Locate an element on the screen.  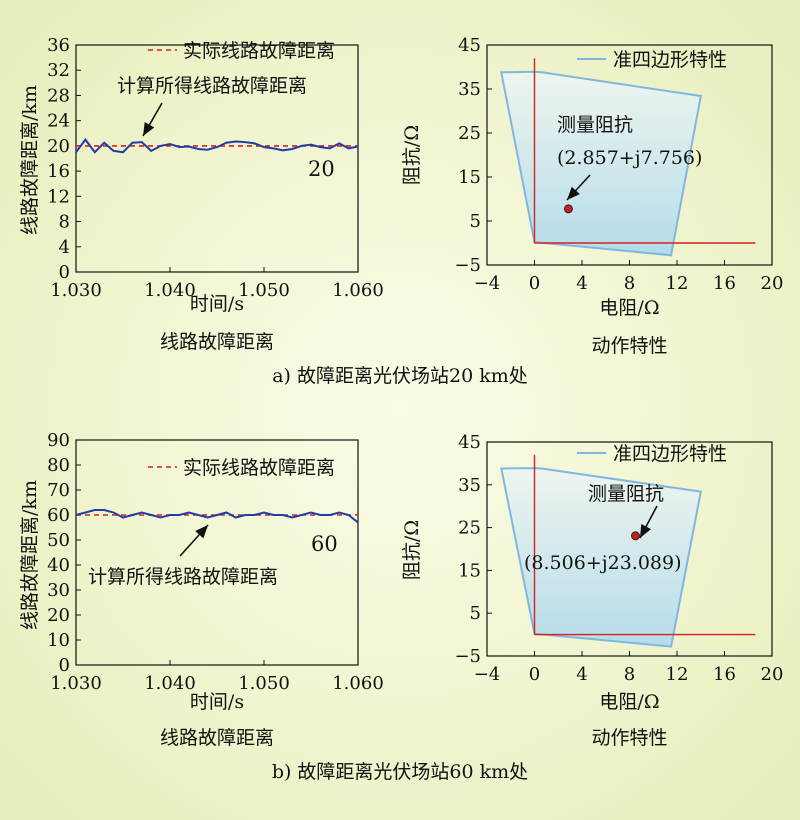
caption-b: b) 故障距离光伏场站60 km处 is located at coordinates (400, 772).